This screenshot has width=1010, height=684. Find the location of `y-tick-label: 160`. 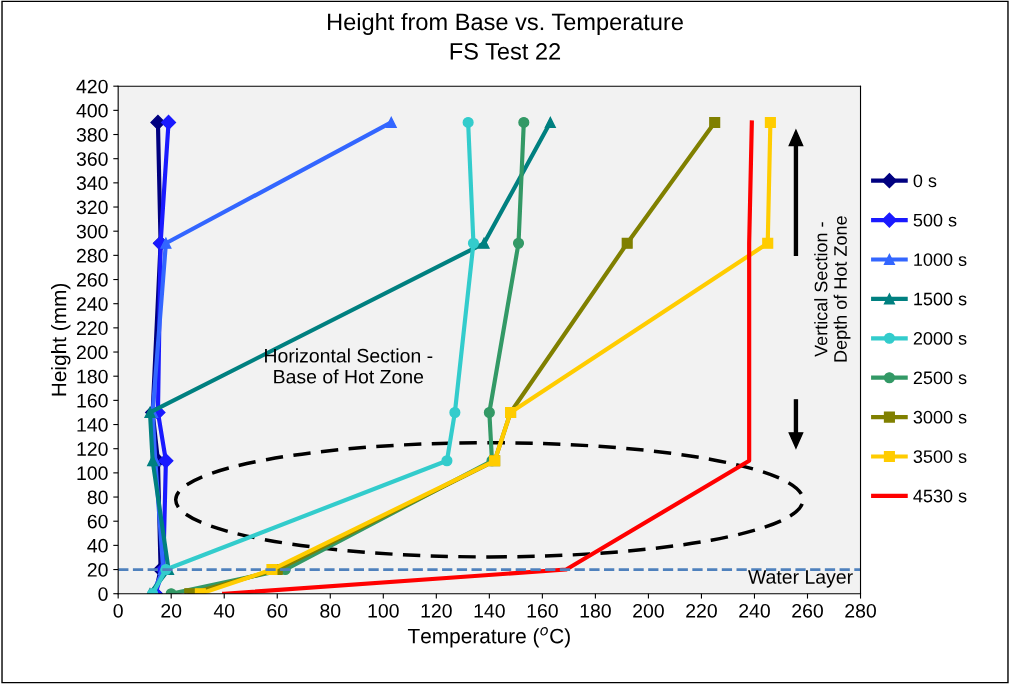

y-tick-label: 160 is located at coordinates (92, 400).